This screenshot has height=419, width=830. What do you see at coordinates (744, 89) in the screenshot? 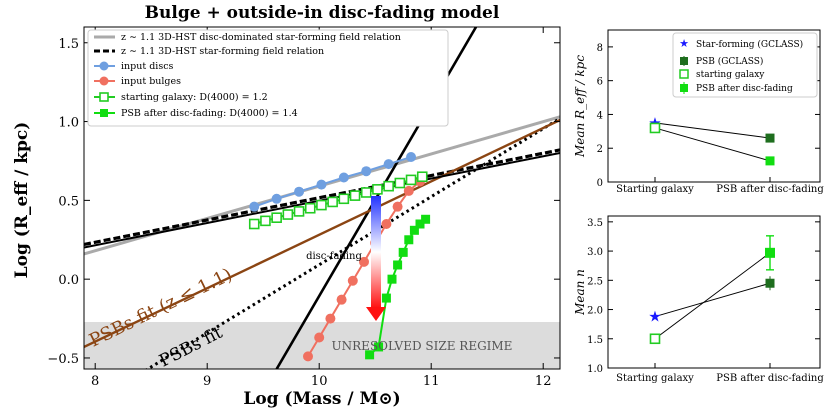
I see `legend-psb-fading-small: PSB after disc-fading` at bounding box center [744, 89].